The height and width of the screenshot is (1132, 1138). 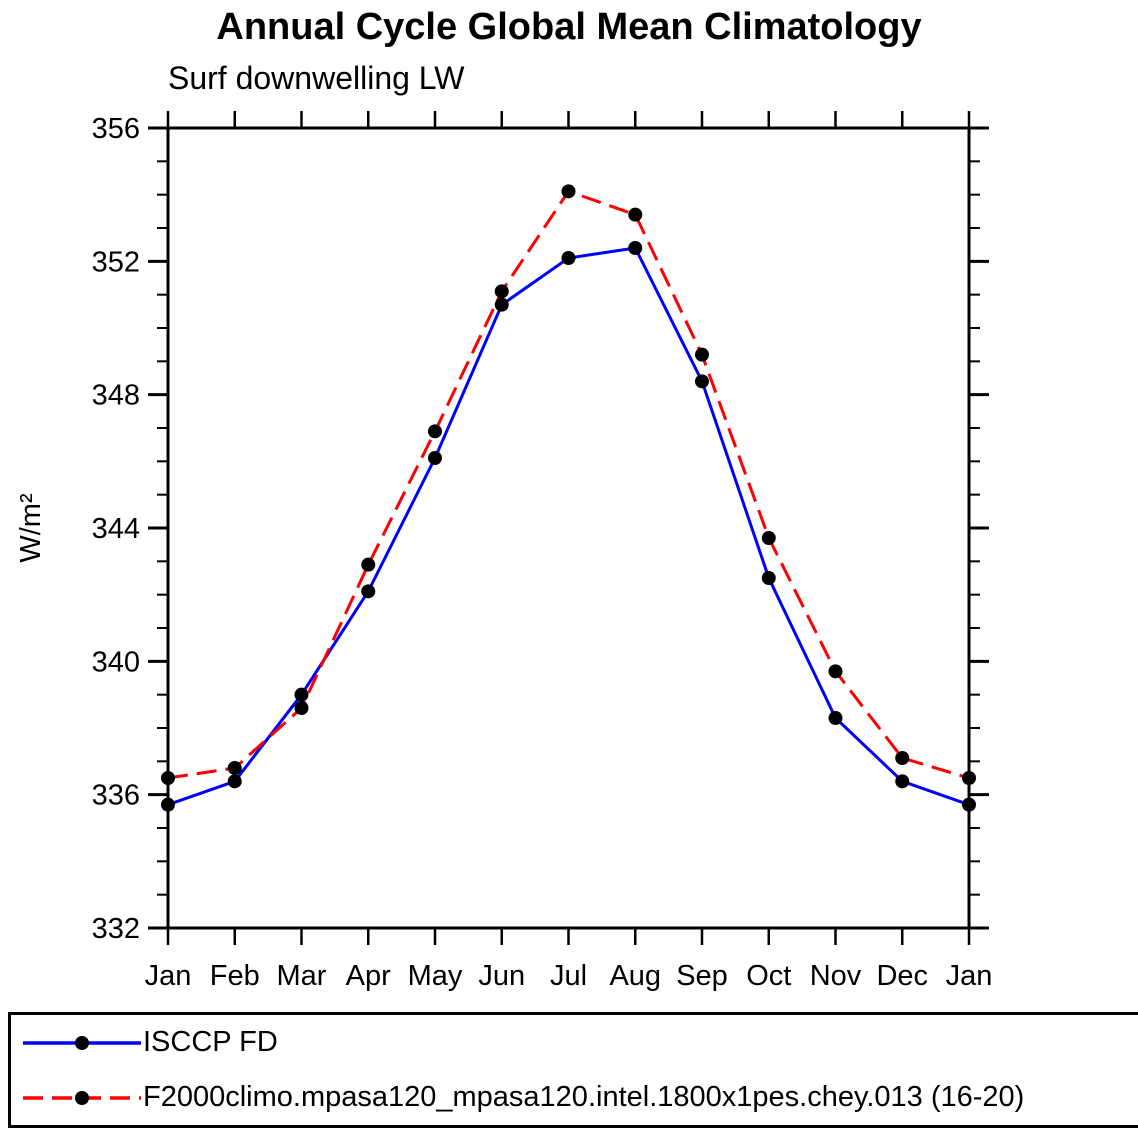 What do you see at coordinates (435, 976) in the screenshot?
I see `month-label: May` at bounding box center [435, 976].